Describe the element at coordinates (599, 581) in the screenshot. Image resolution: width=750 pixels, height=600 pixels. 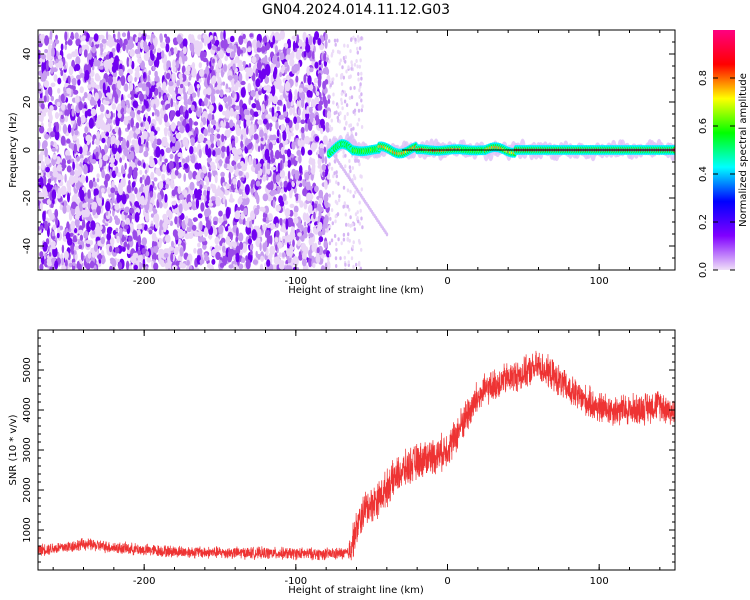
I see `x-tick-label: 100` at that location.